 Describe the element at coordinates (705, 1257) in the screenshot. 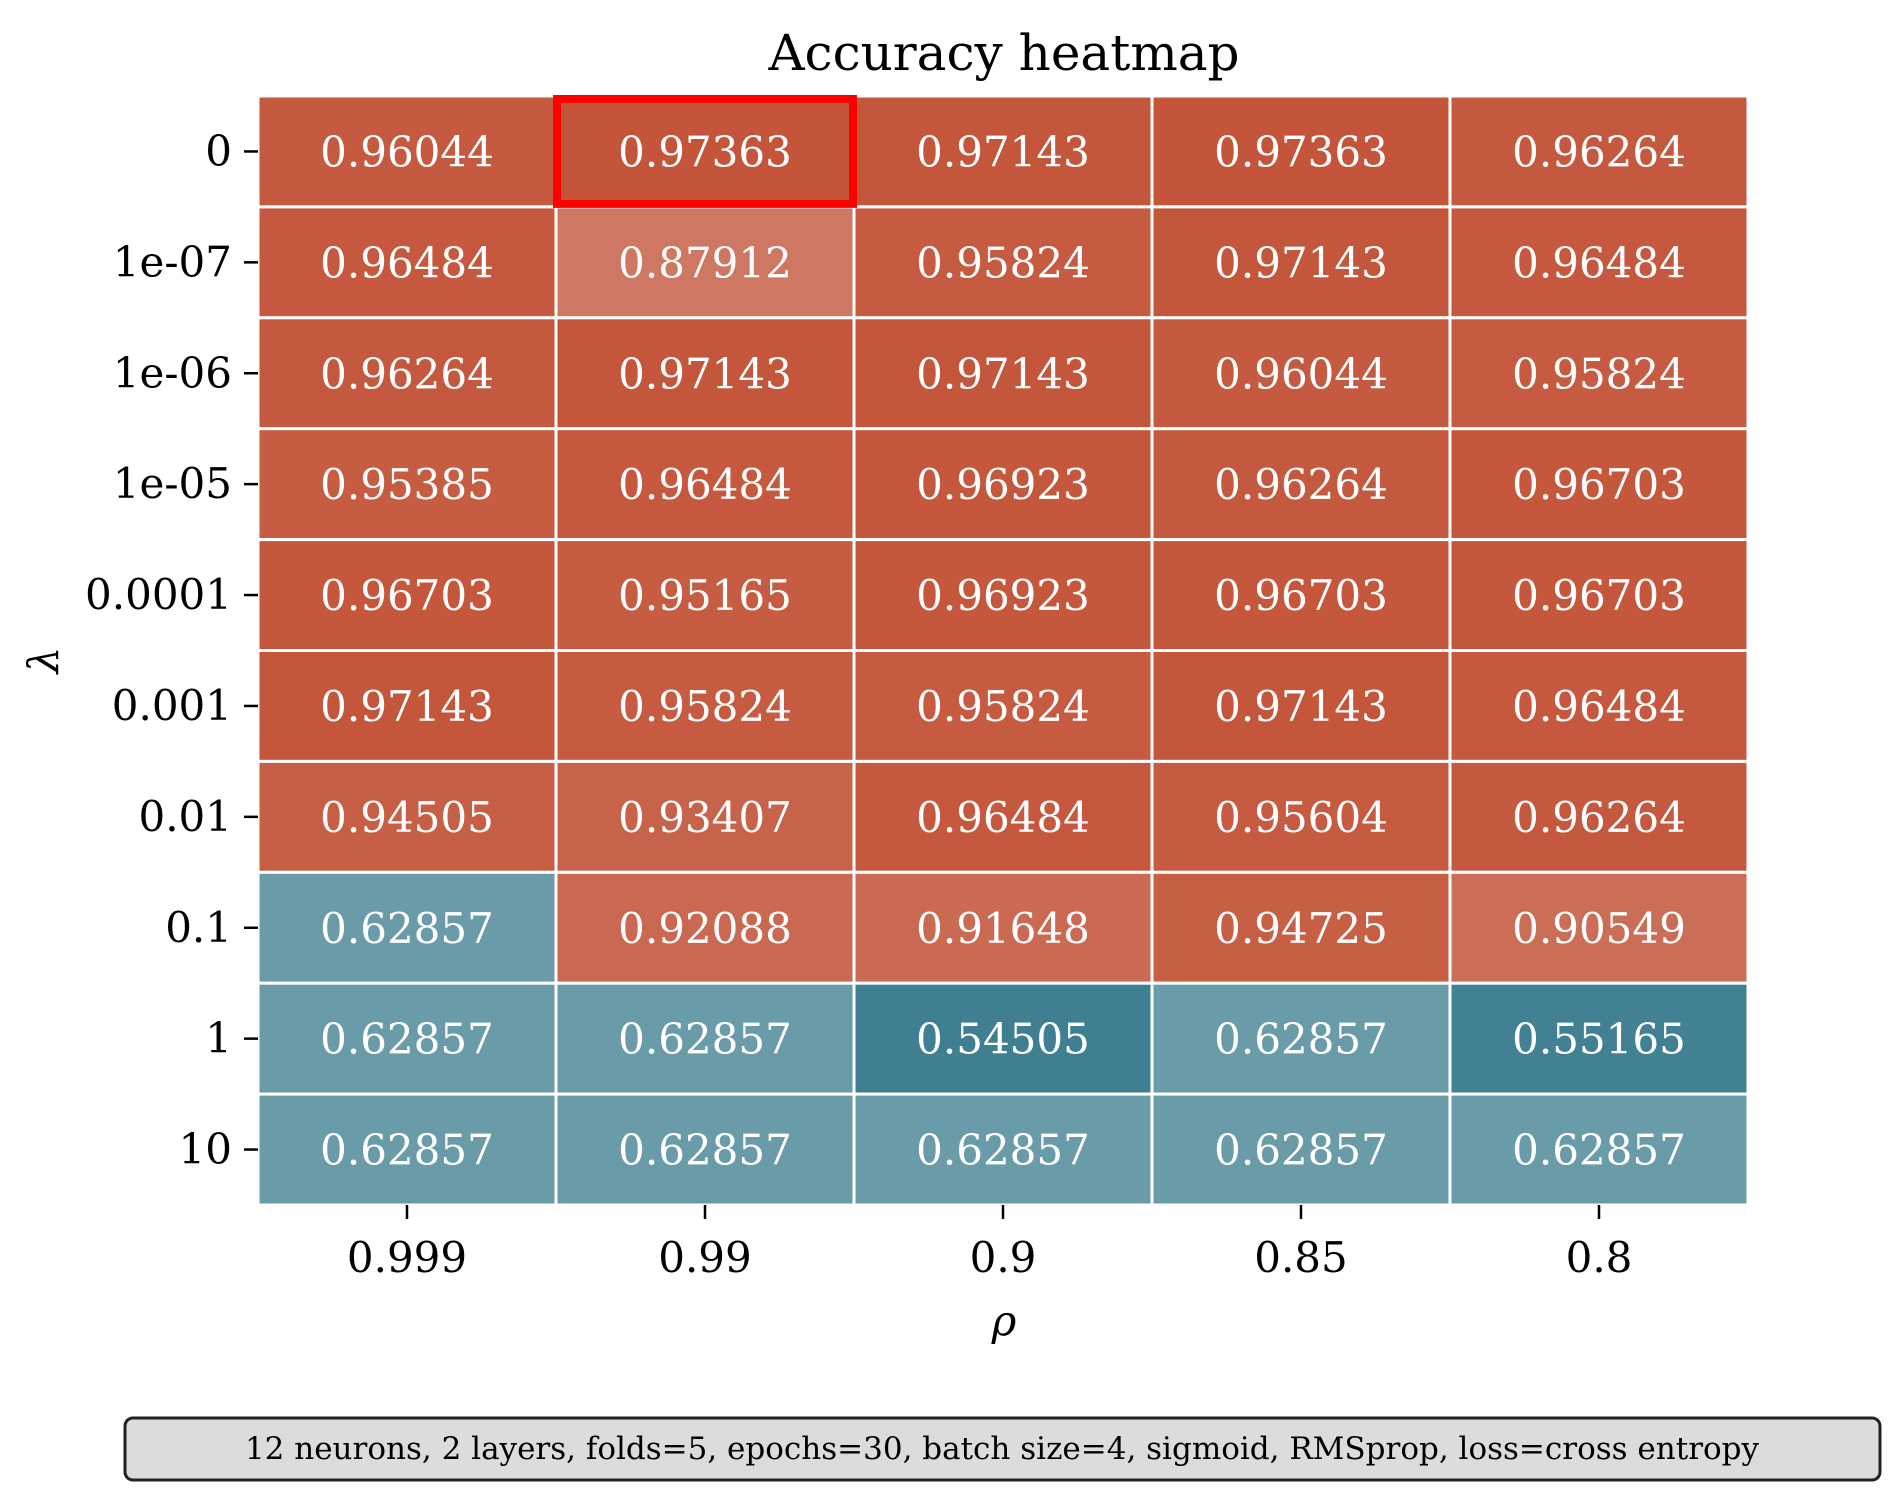

I see `x-tick-label: 0.99` at that location.